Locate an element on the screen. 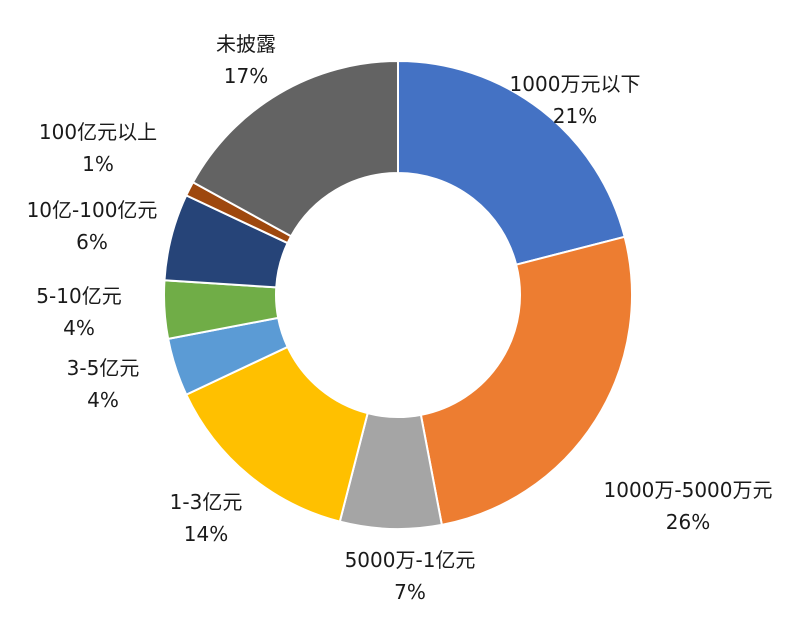 The height and width of the screenshot is (632, 806). category-label: 未披露 is located at coordinates (246, 44).